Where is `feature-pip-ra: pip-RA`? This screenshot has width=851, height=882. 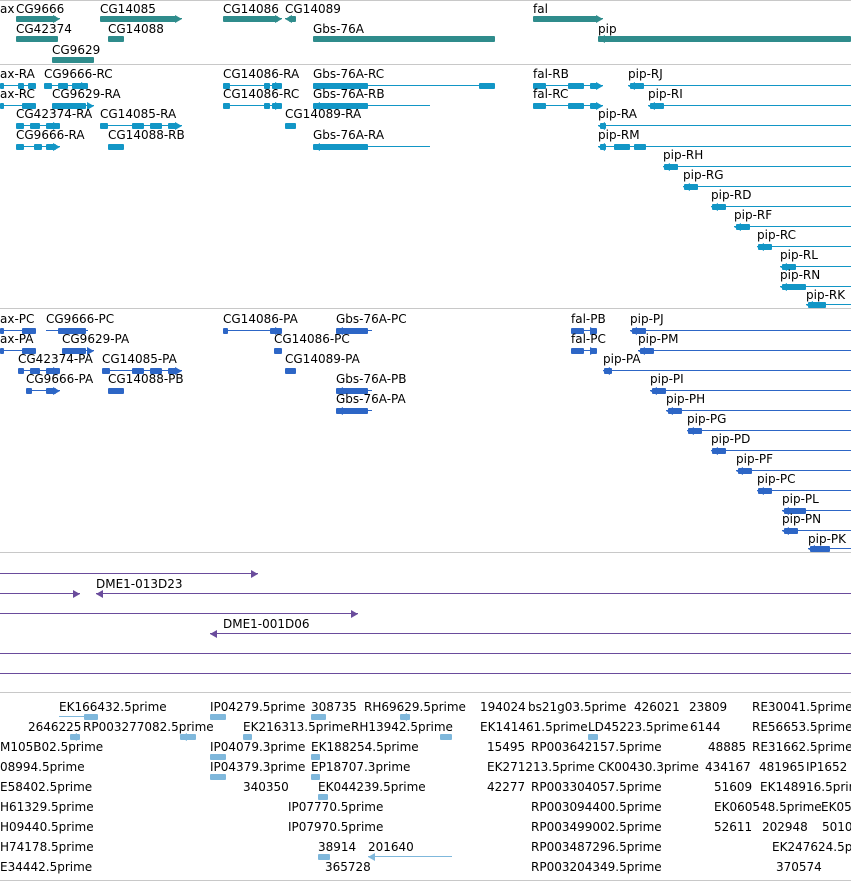
feature-pip-ra: pip-RA is located at coordinates (425, 65).